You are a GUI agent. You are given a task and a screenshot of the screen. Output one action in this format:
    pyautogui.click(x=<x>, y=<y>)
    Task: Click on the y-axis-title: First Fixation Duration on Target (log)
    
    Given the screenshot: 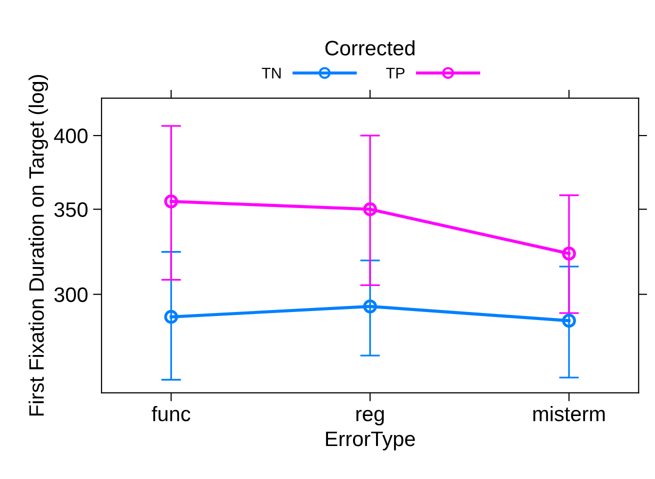 What is the action you would take?
    pyautogui.click(x=38, y=245)
    